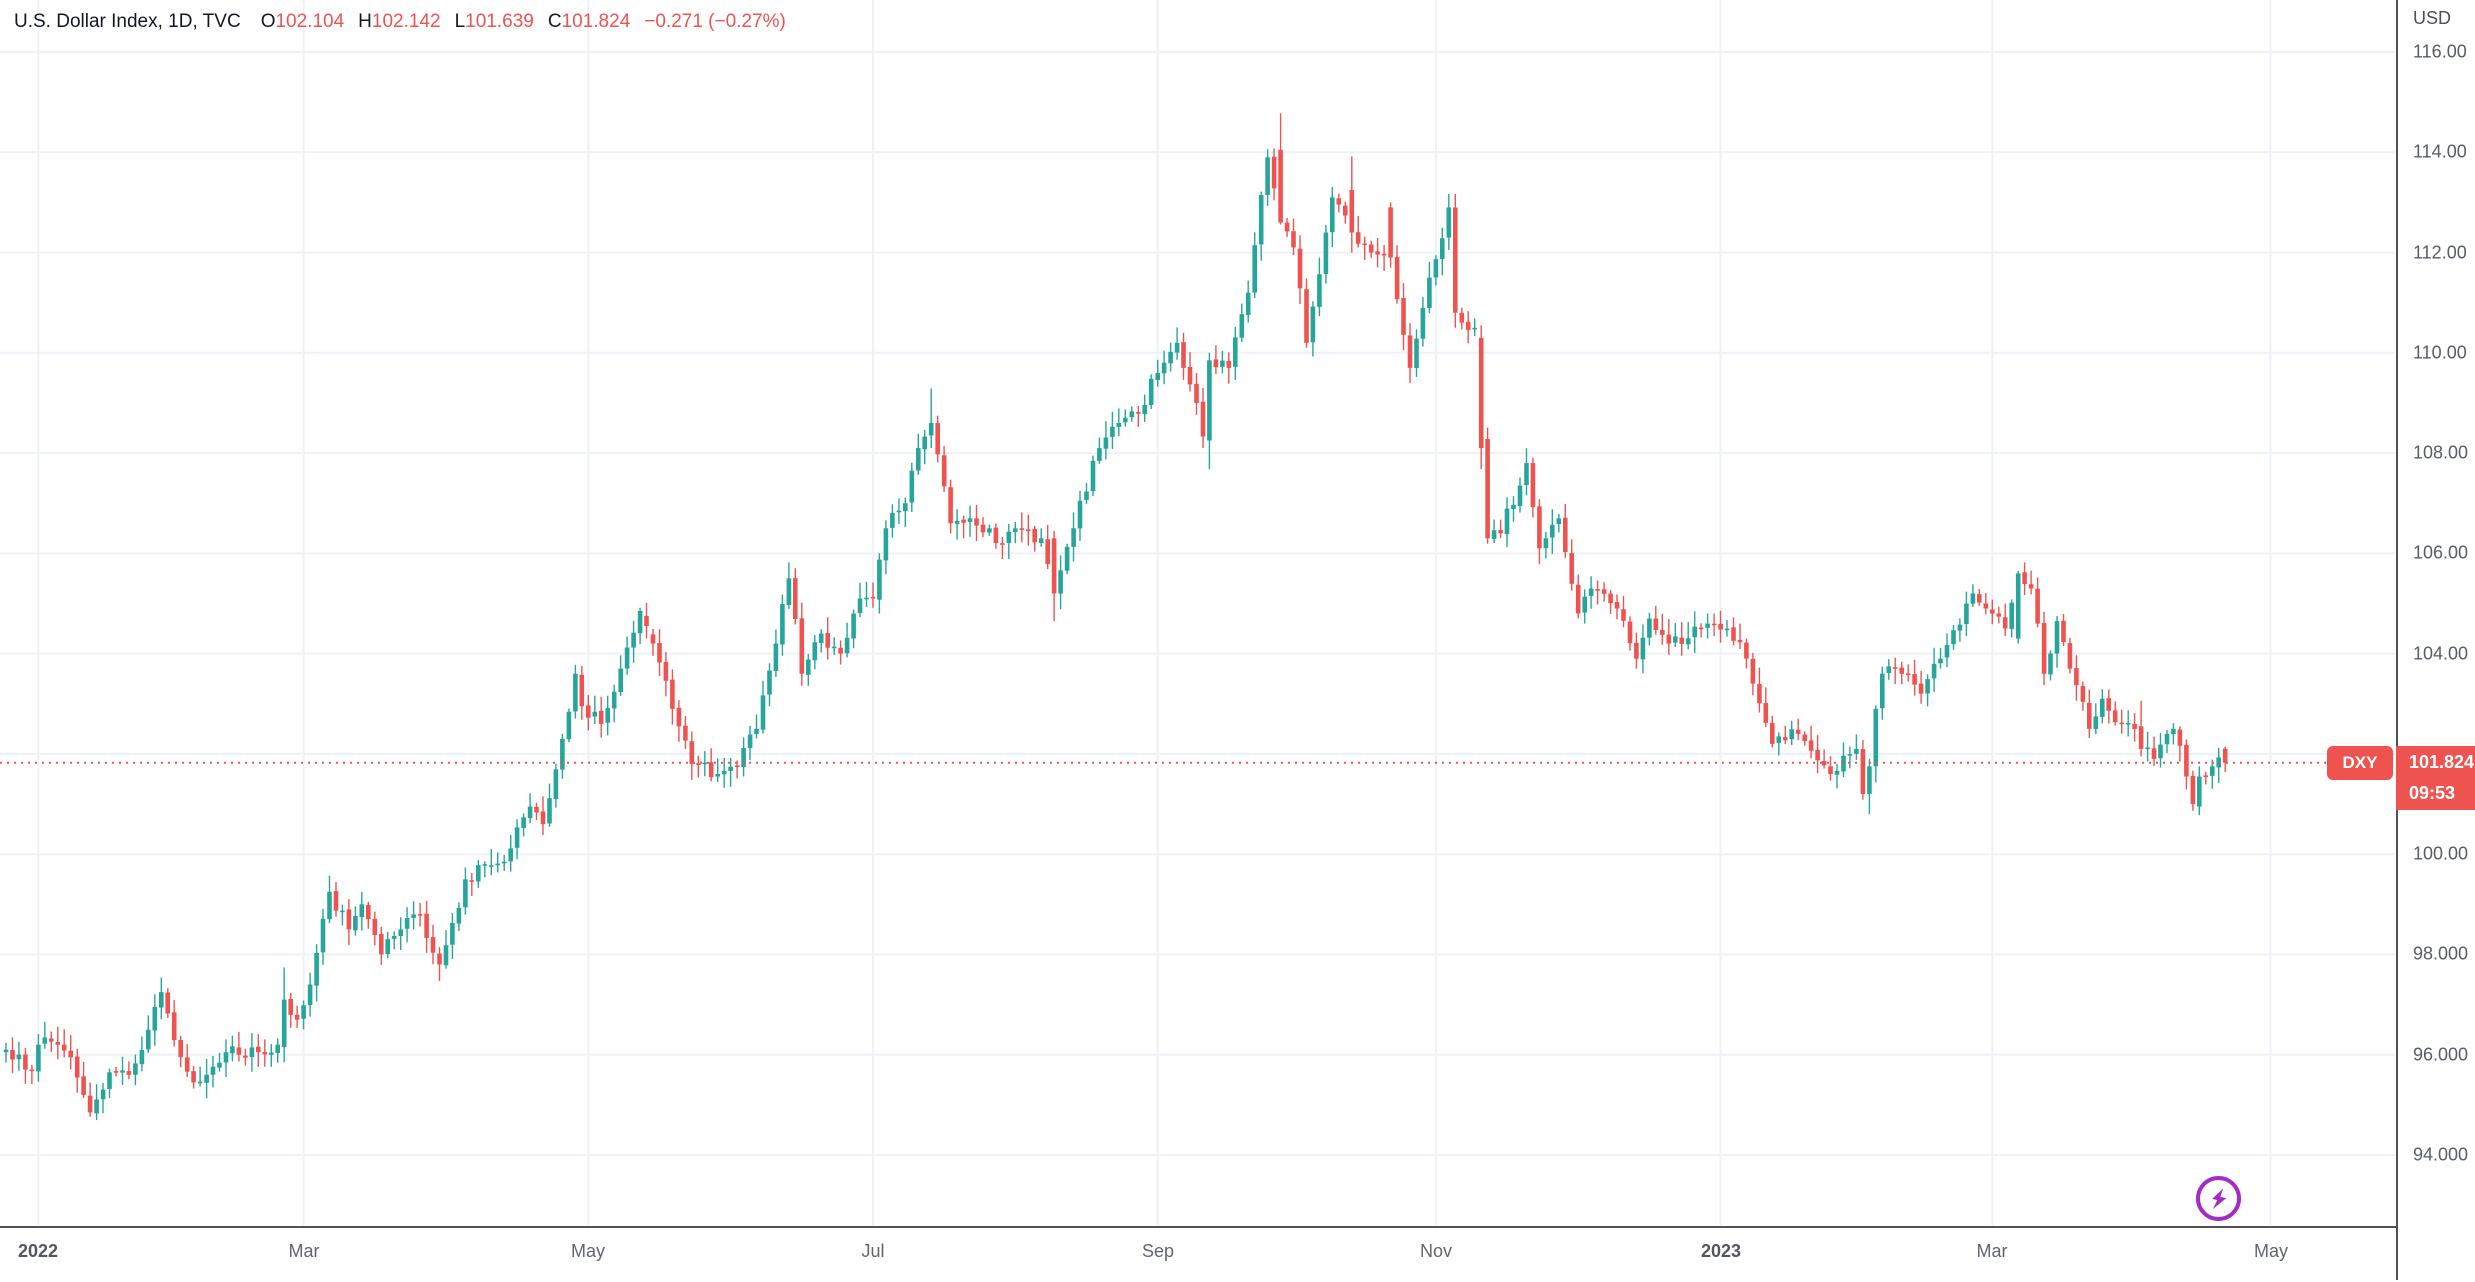 The height and width of the screenshot is (1282, 2475). Describe the element at coordinates (1436, 1251) in the screenshot. I see `time-tick-label: Nov` at that location.